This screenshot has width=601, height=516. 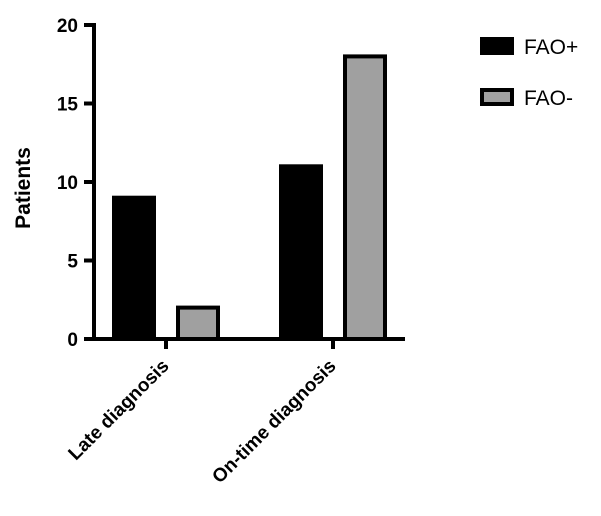 I want to click on bar-fao-minus-on-time, so click(x=365, y=198).